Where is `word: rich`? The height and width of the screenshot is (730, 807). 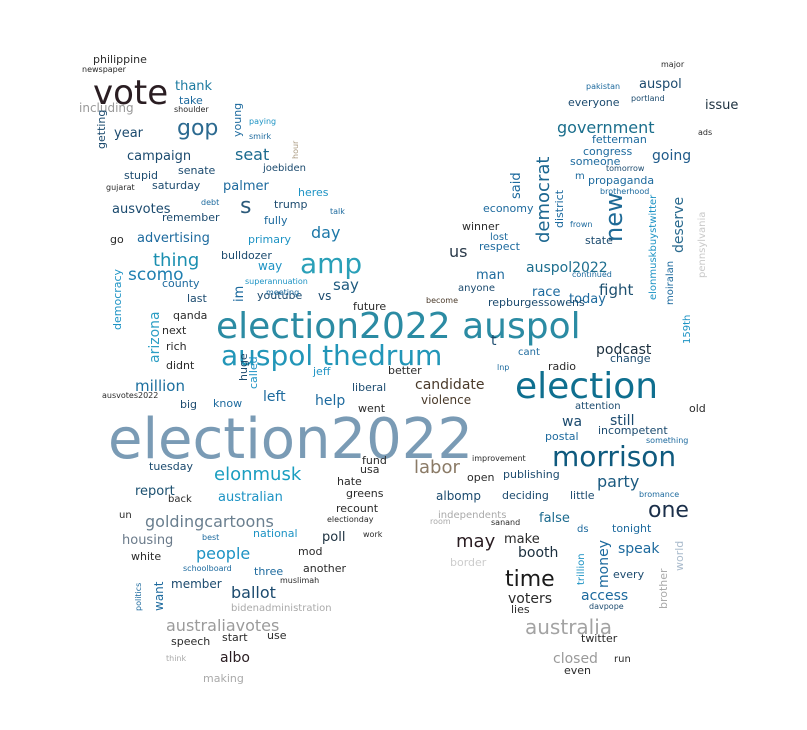 word: rich is located at coordinates (176, 346).